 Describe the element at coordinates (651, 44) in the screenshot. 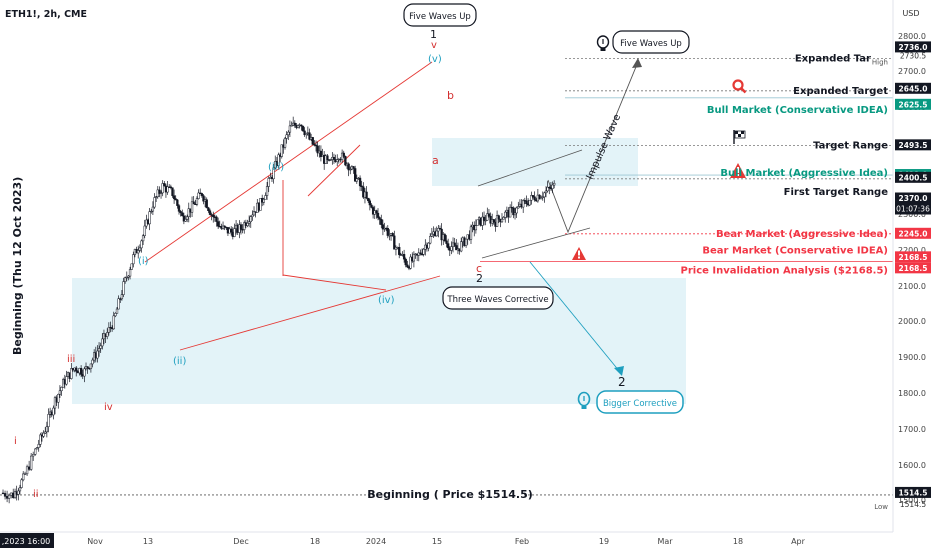

I see `five-waves-up-right-text: Five Waves Up` at that location.